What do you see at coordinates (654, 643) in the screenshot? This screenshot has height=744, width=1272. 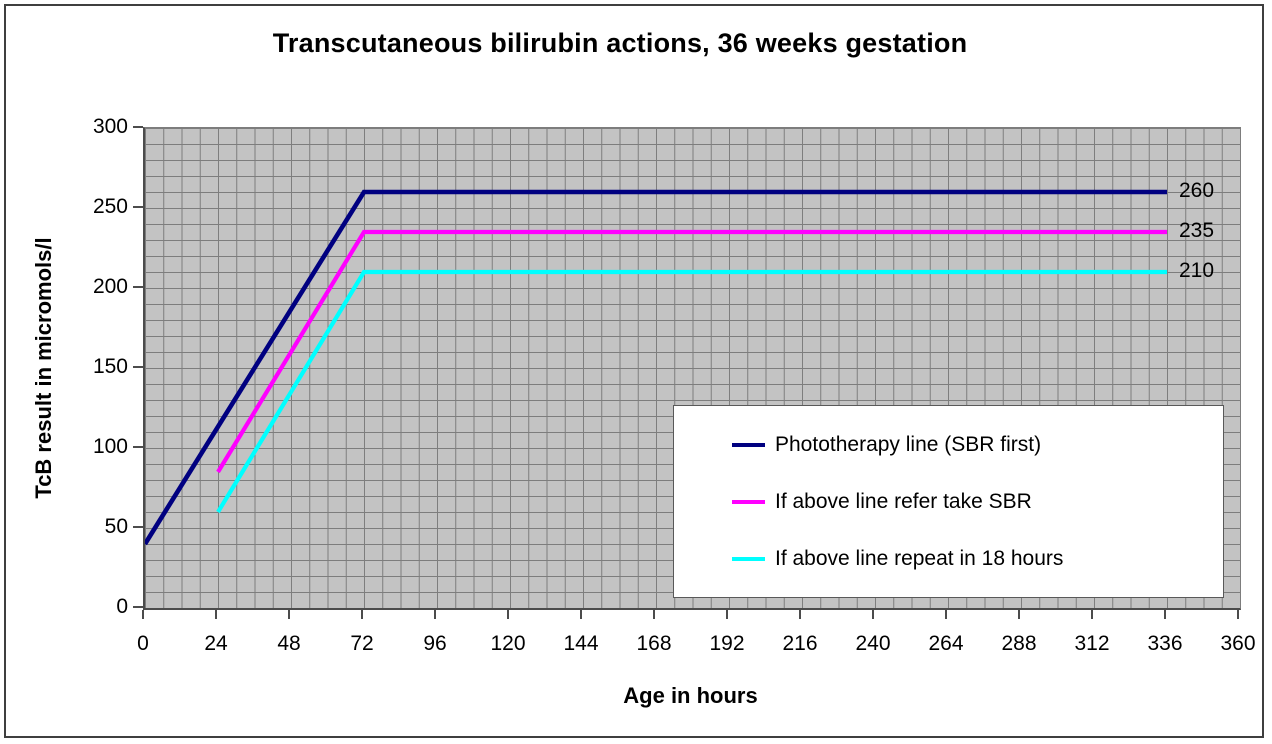 I see `x-tick-label: 168` at bounding box center [654, 643].